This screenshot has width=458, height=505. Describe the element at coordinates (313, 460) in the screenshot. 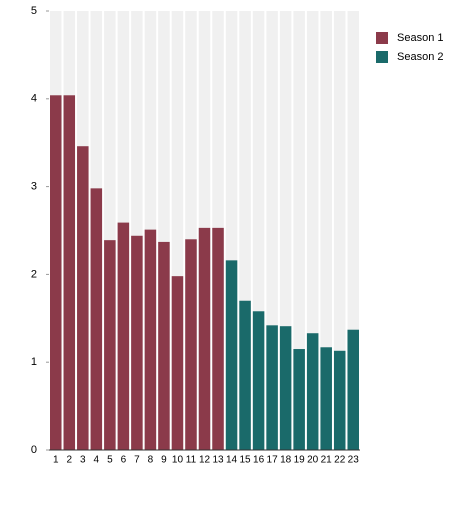

I see `x-tick-label: 20` at that location.